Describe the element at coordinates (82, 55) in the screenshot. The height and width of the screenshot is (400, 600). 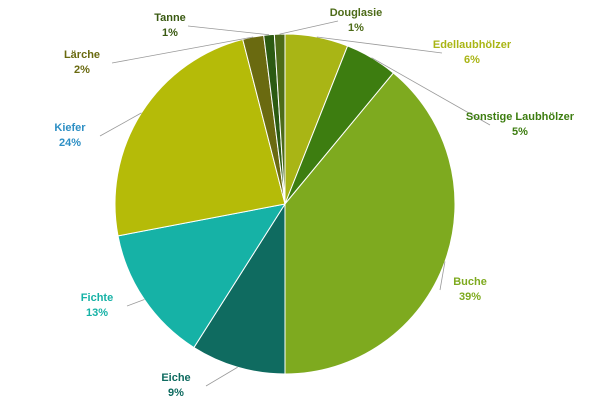
I see `slice-label: Lärche` at that location.